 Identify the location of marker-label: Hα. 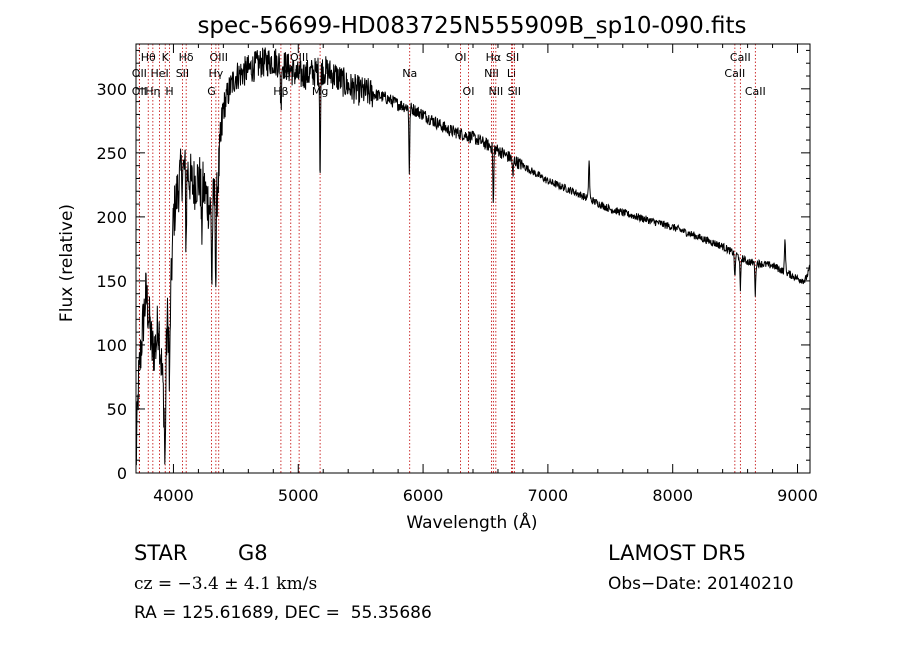
(494, 57).